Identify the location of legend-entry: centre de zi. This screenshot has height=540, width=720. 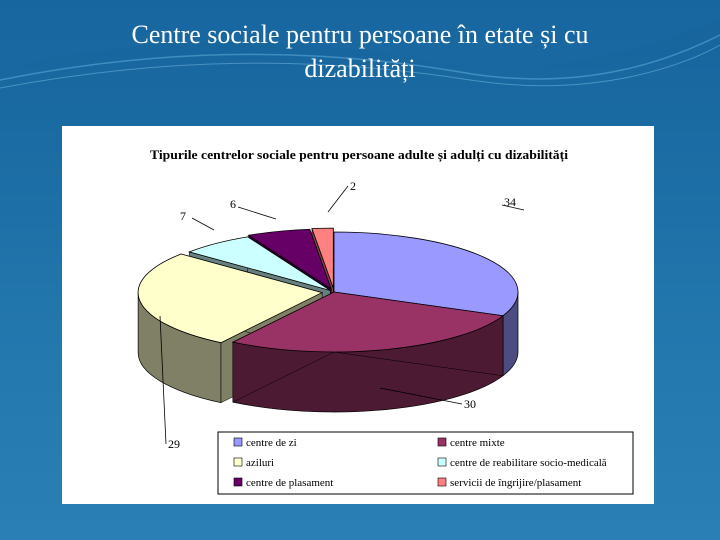
(271, 443).